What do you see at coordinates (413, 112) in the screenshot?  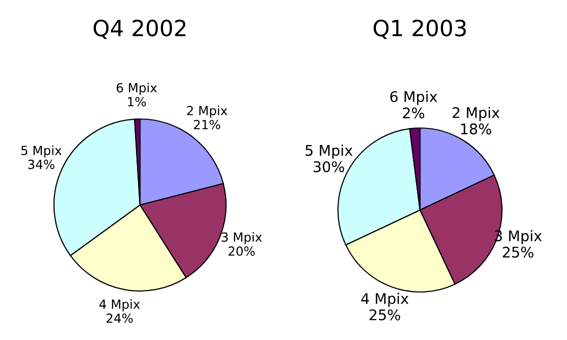 I see `data-label: 2%` at bounding box center [413, 112].